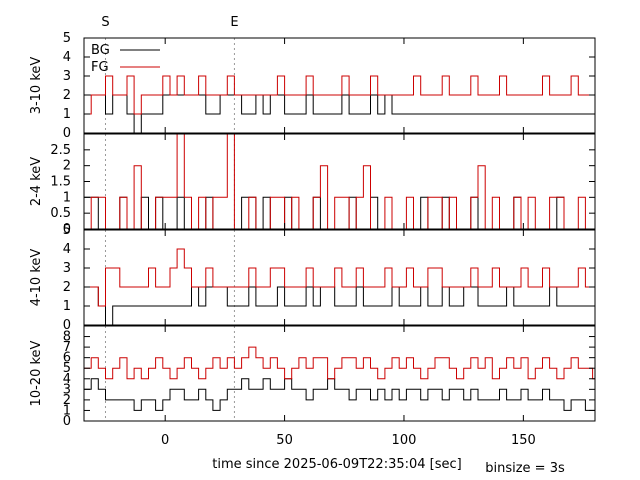 This screenshot has height=480, width=640. I want to click on x-tick-label: 0, so click(165, 440).